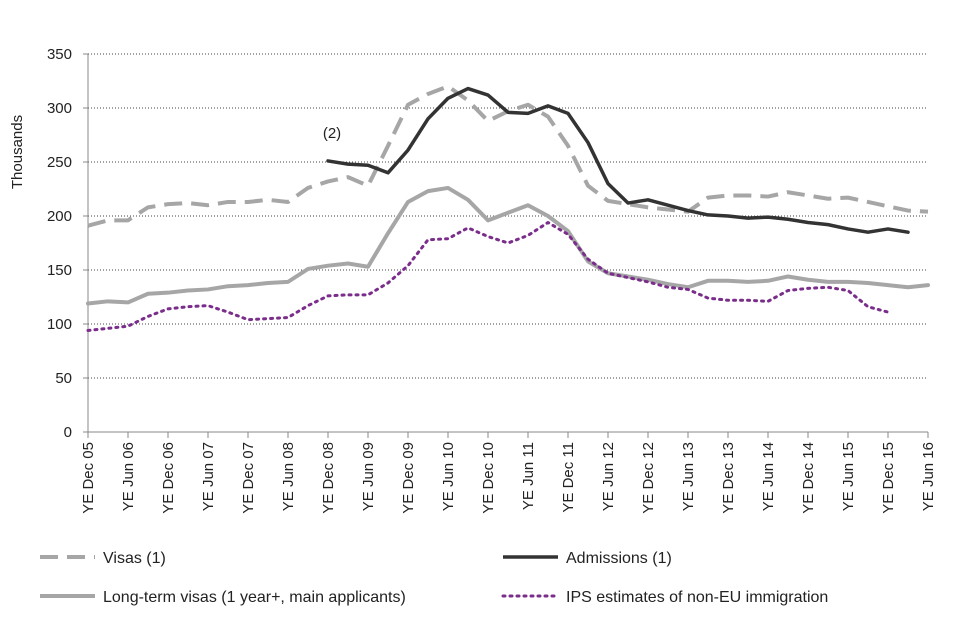  I want to click on x-tick-label-ye-jun-14: YE Jun 14, so click(768, 476).